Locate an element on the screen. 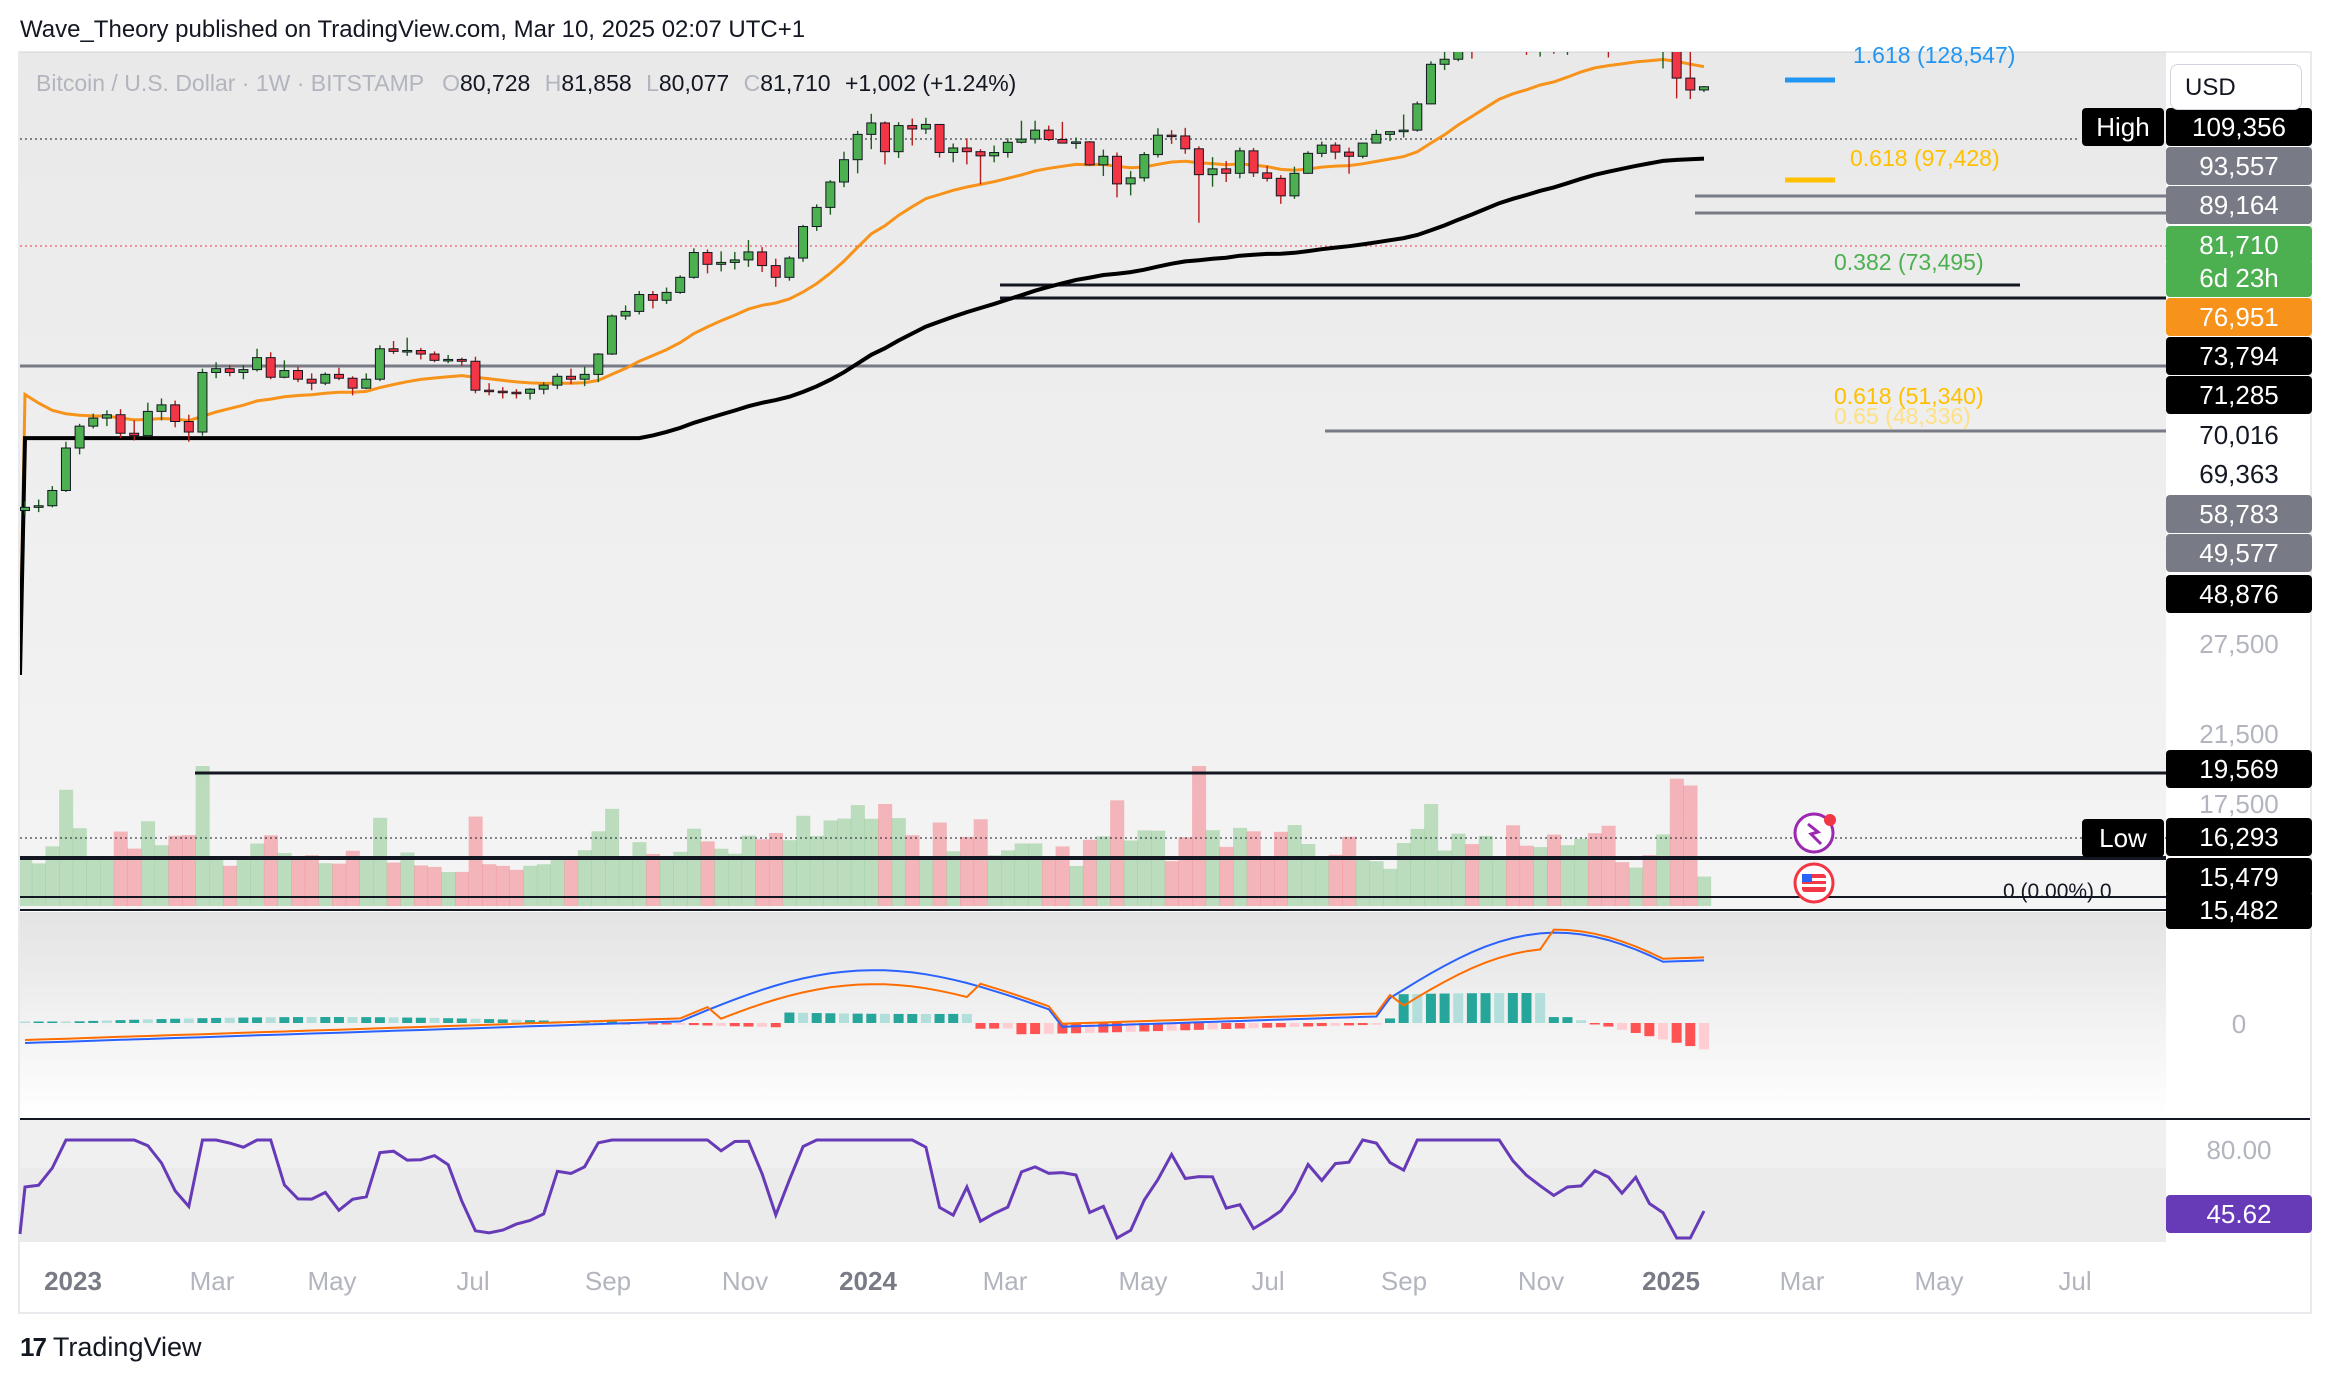 The image size is (2332, 1382). rsi-line is located at coordinates (862, 1189).